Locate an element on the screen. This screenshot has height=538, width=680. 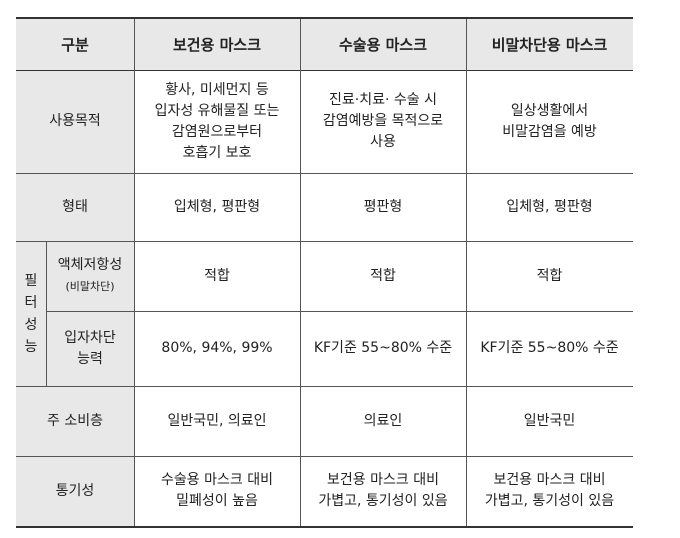
breath-health: 수술용 마스크 대비 밀폐성이 높음 is located at coordinates (217, 490).